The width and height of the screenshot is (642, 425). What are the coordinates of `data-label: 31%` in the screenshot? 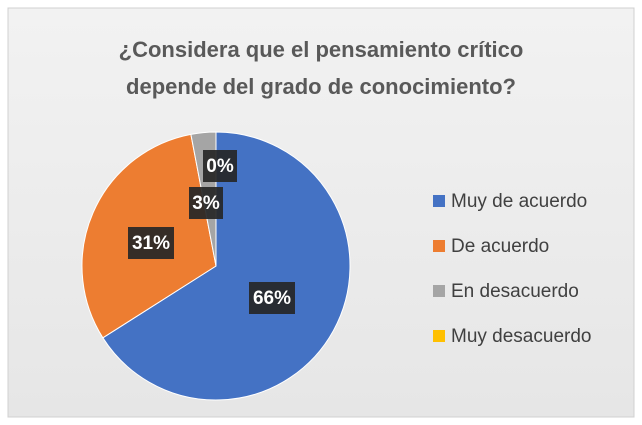 It's located at (151, 243).